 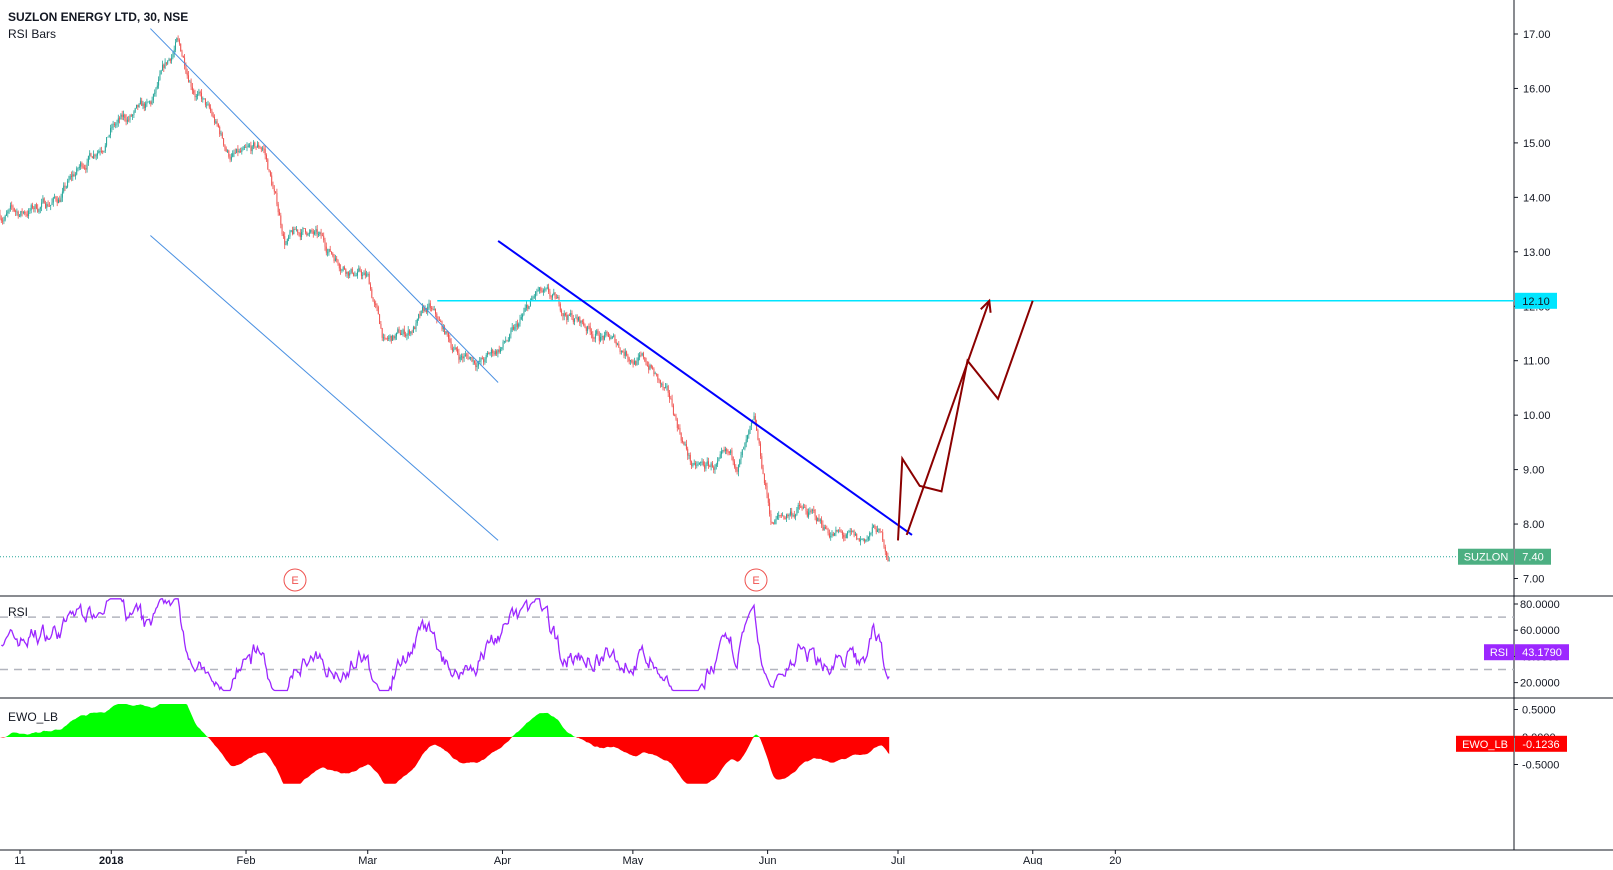 I want to click on rsi-pane-label: RSI, so click(x=18, y=612).